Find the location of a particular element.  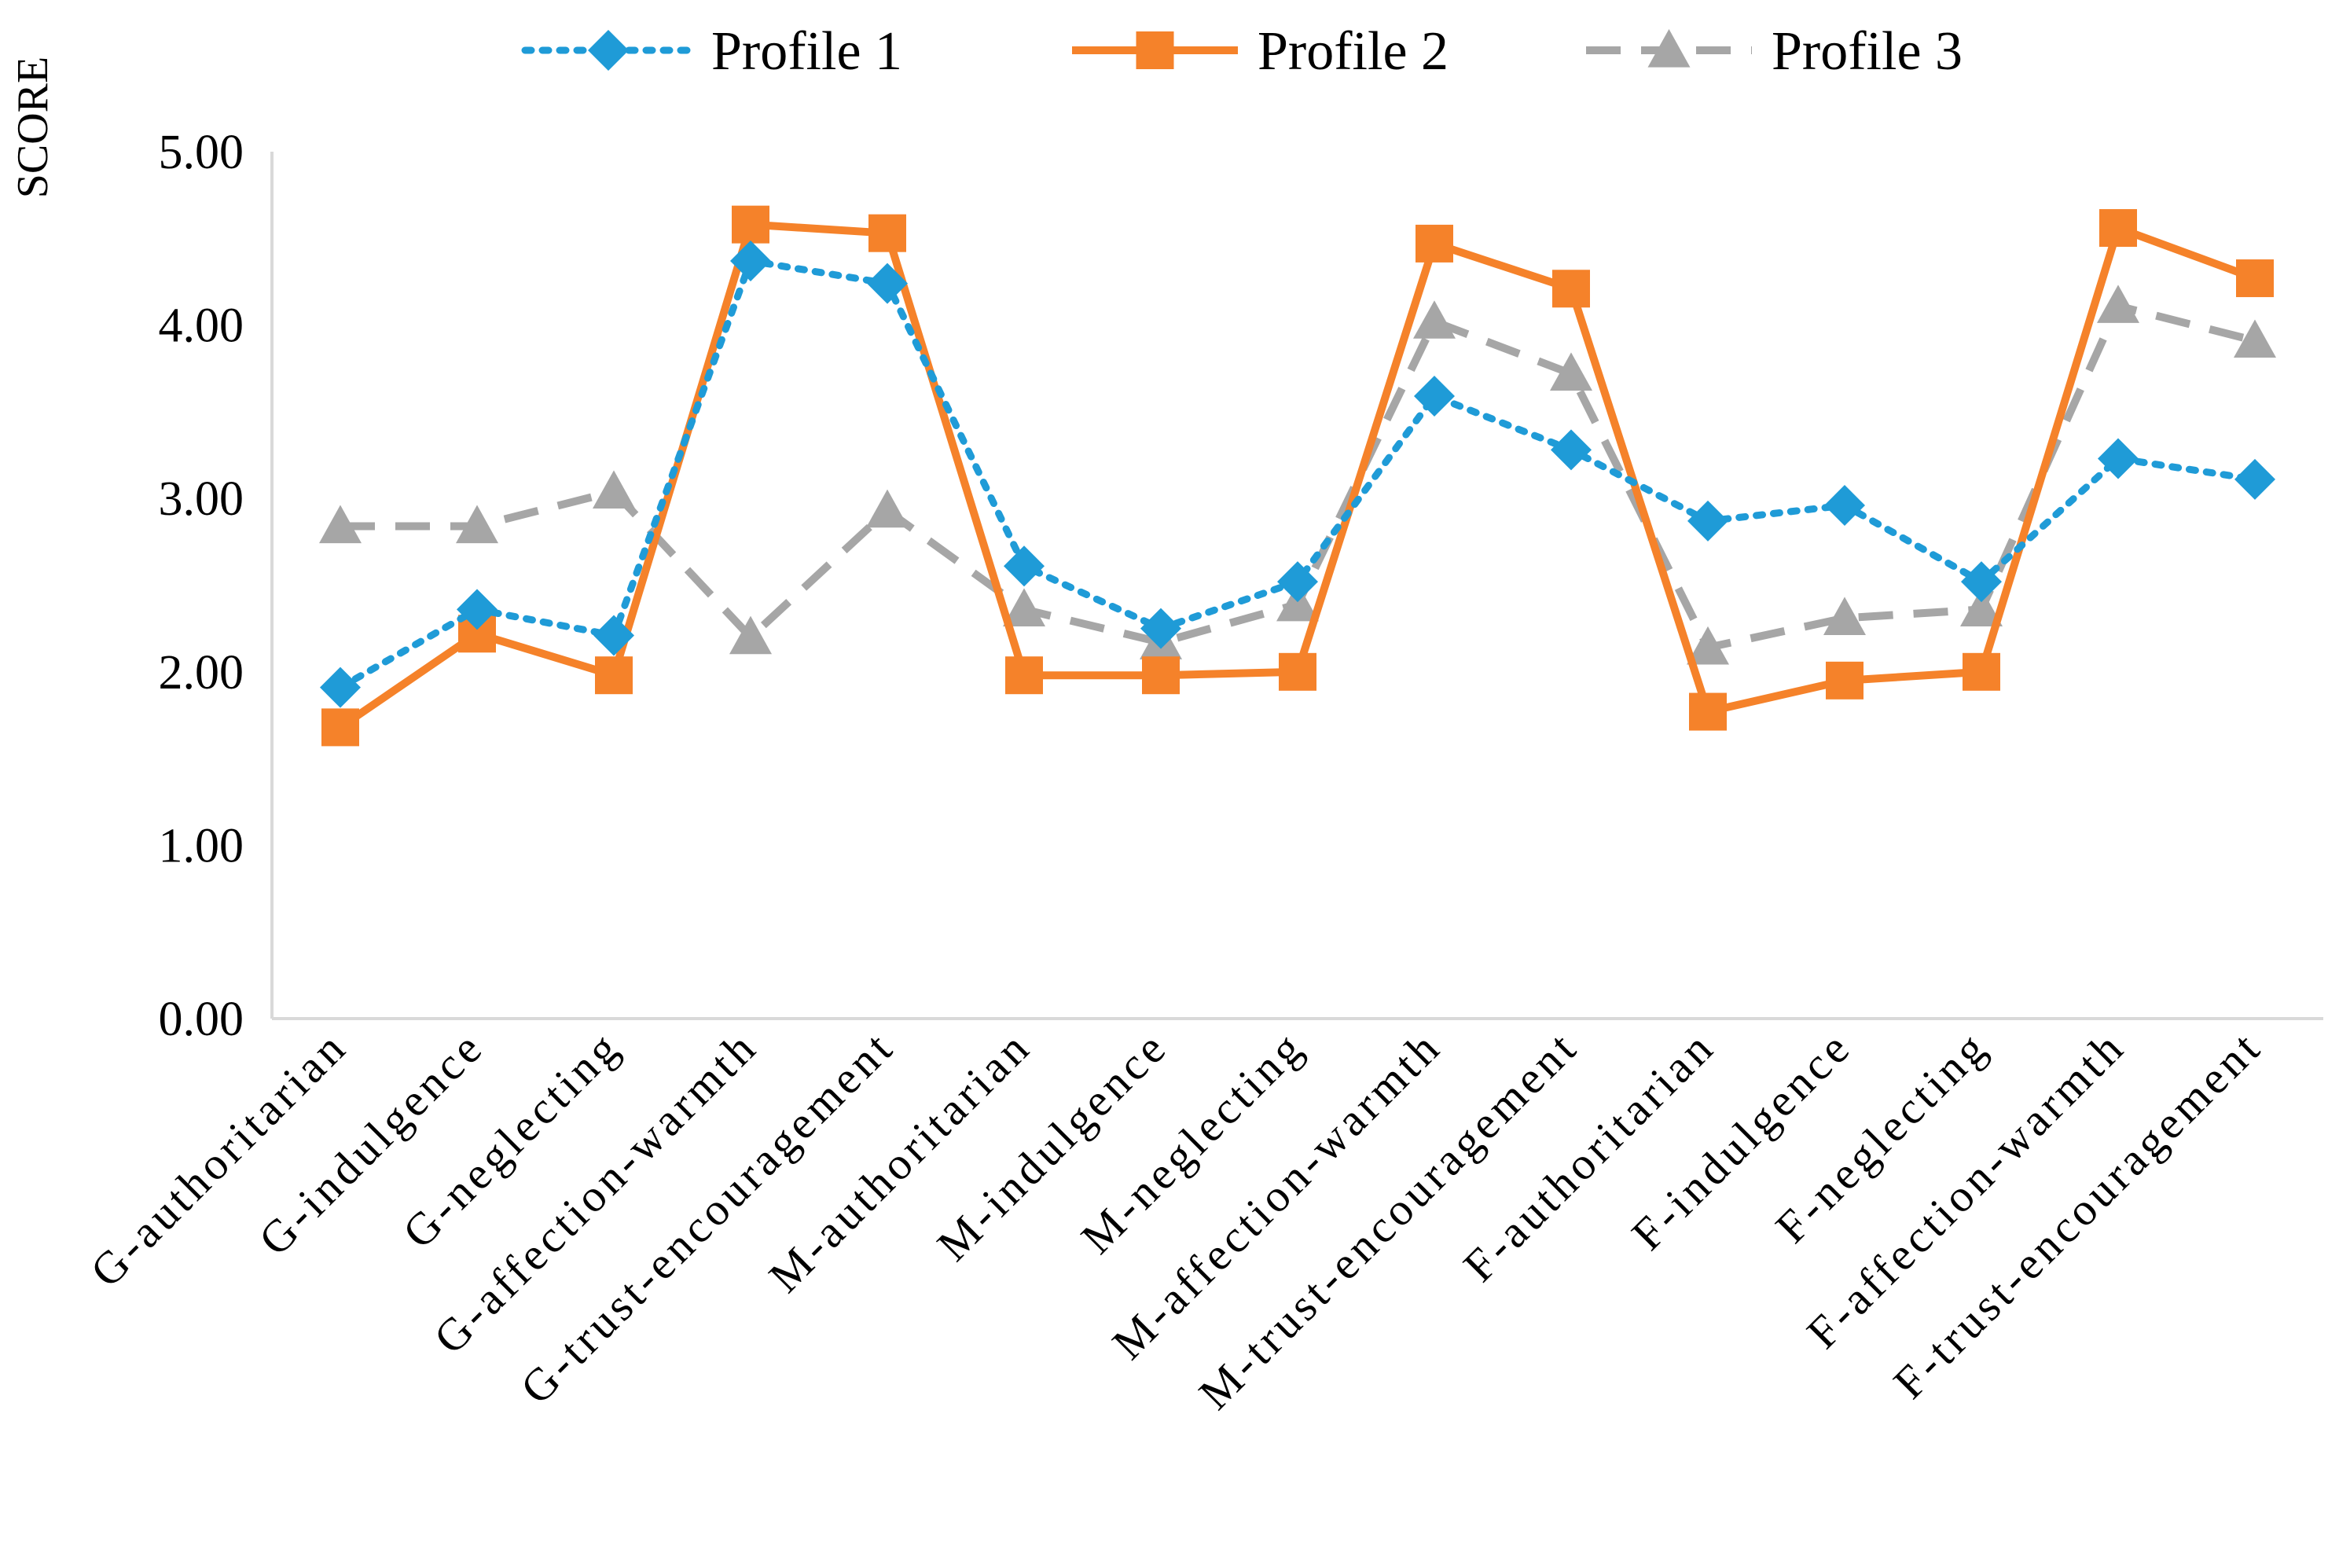

y-axis-label: SCORE is located at coordinates (33, 128).